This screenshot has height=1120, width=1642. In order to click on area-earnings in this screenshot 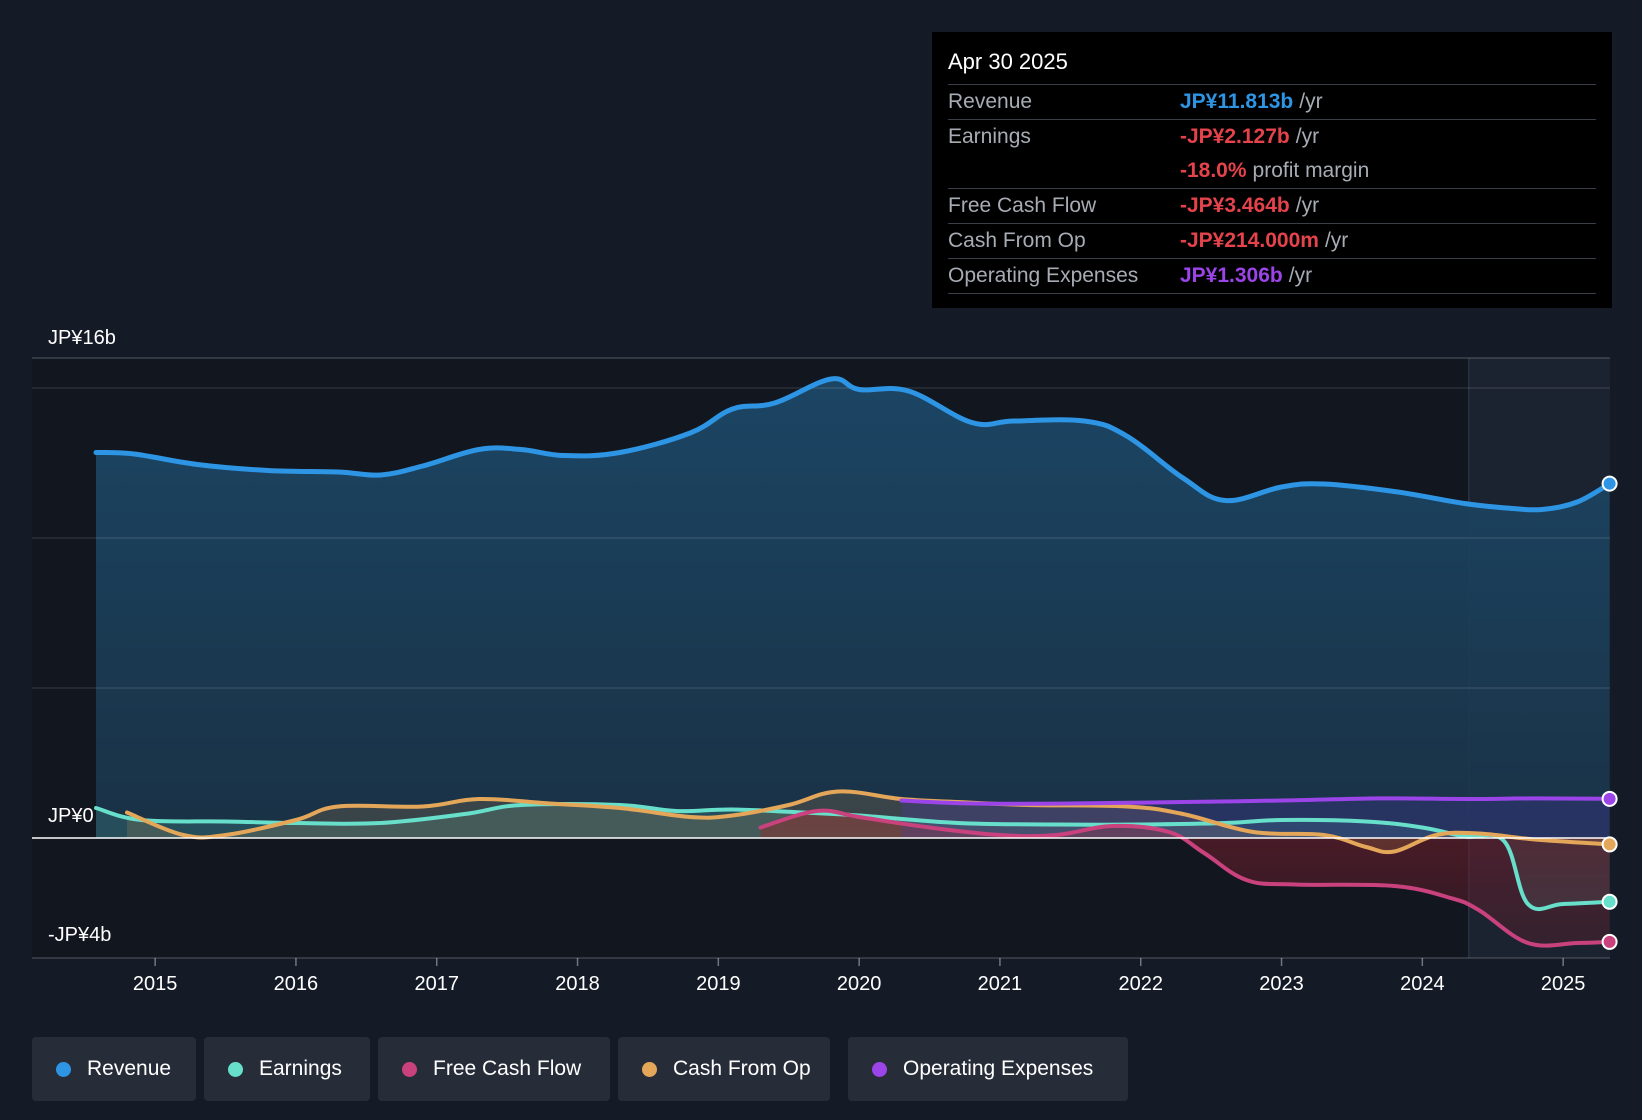, I will do `click(853, 856)`.